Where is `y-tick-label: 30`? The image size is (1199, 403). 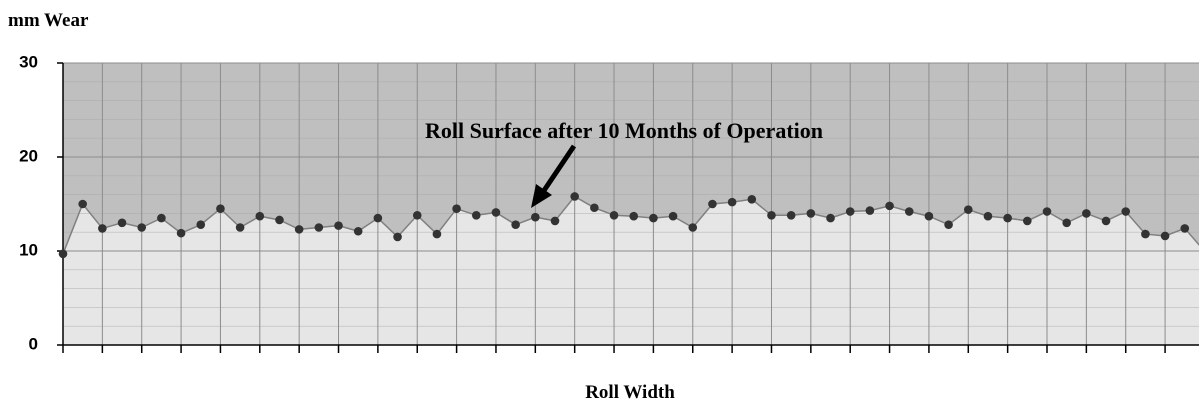 y-tick-label: 30 is located at coordinates (28, 61).